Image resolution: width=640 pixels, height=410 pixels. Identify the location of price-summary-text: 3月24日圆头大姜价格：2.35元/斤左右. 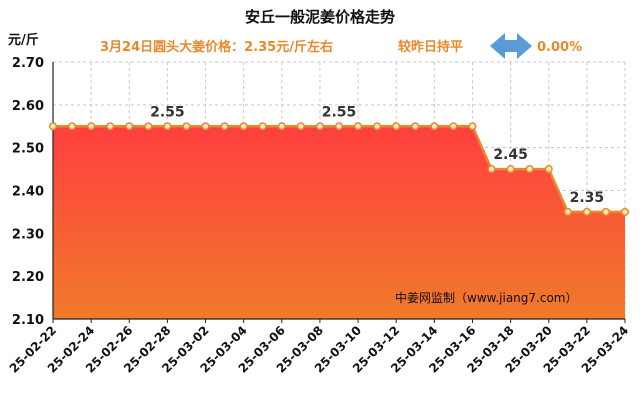
(216, 47).